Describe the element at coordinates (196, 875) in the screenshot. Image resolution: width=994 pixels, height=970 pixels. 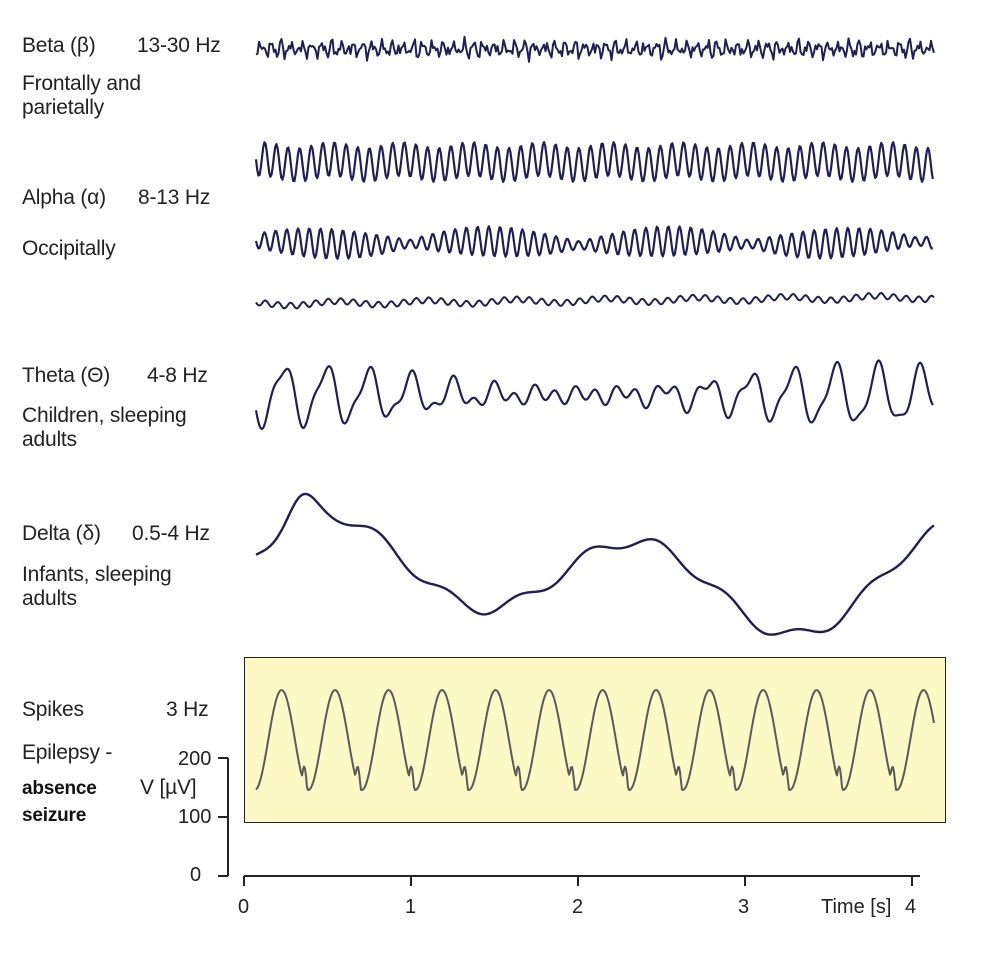
I see `y-tick-0: 0` at that location.